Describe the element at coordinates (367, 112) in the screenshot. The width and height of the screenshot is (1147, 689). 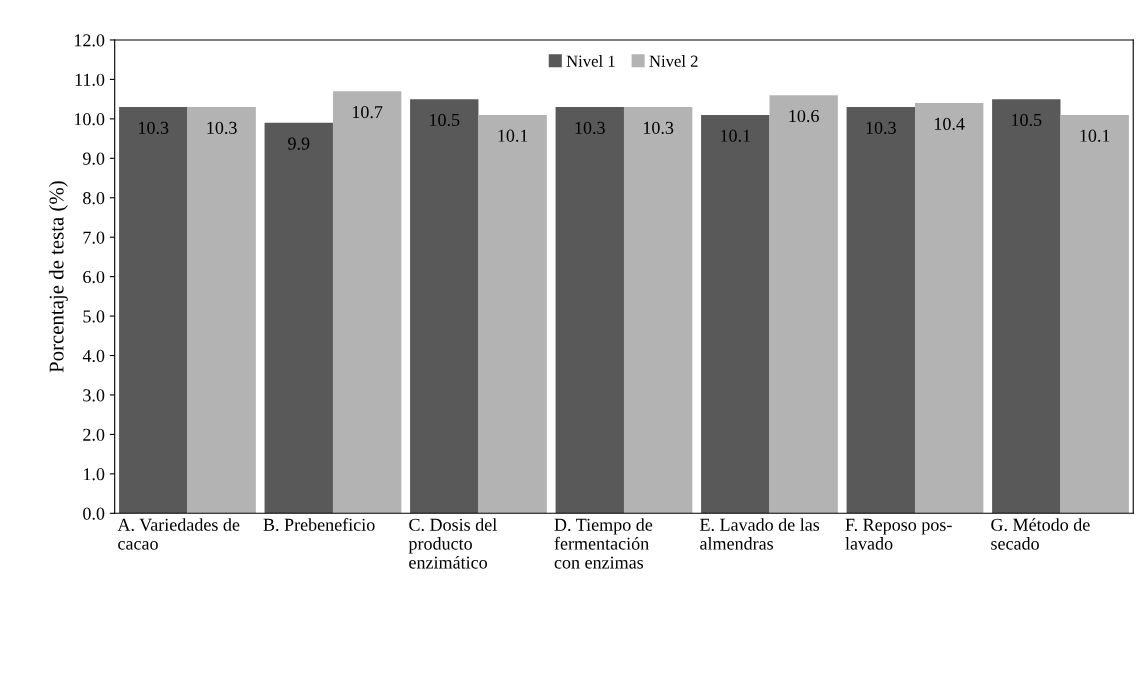
I see `data-label: 10.7` at that location.